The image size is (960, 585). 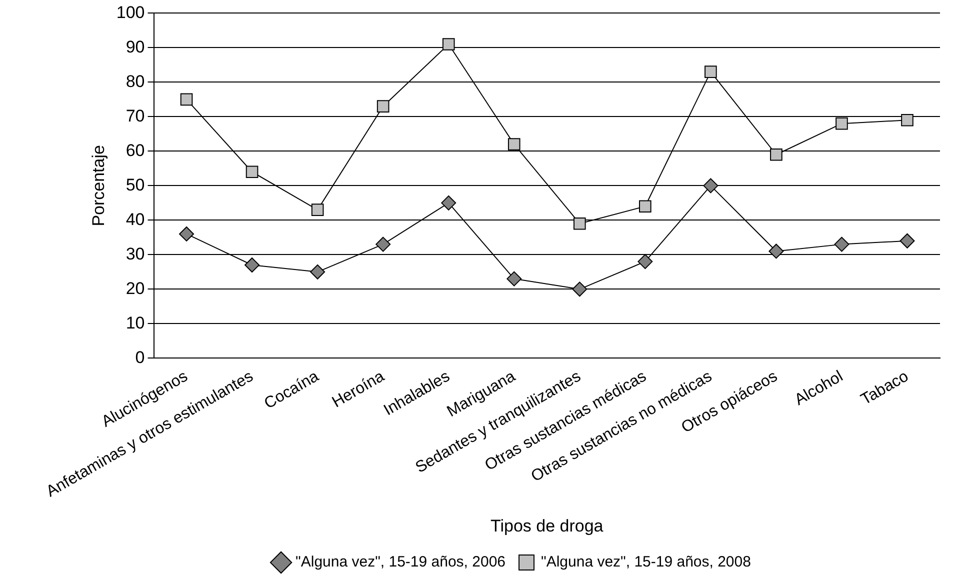 I want to click on y-tick-label: 30, so click(x=135, y=254).